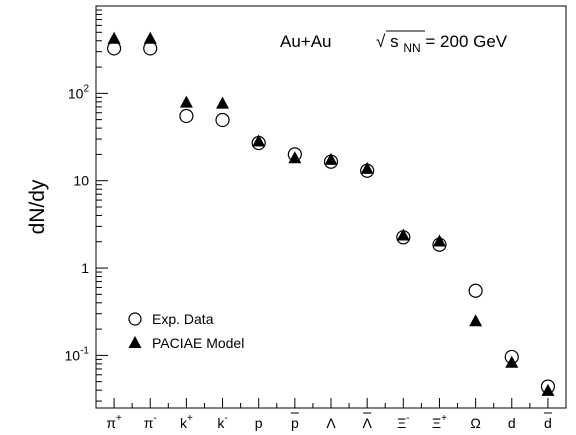  What do you see at coordinates (86, 203) in the screenshot?
I see `y-axis: 10² 10 1 10⁻¹` at bounding box center [86, 203].